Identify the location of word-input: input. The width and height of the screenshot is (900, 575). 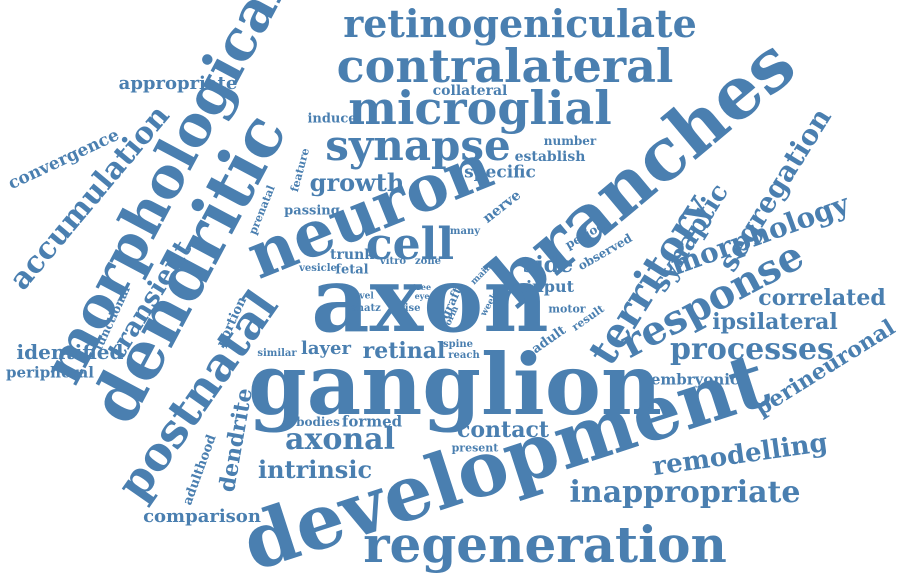
(550, 286).